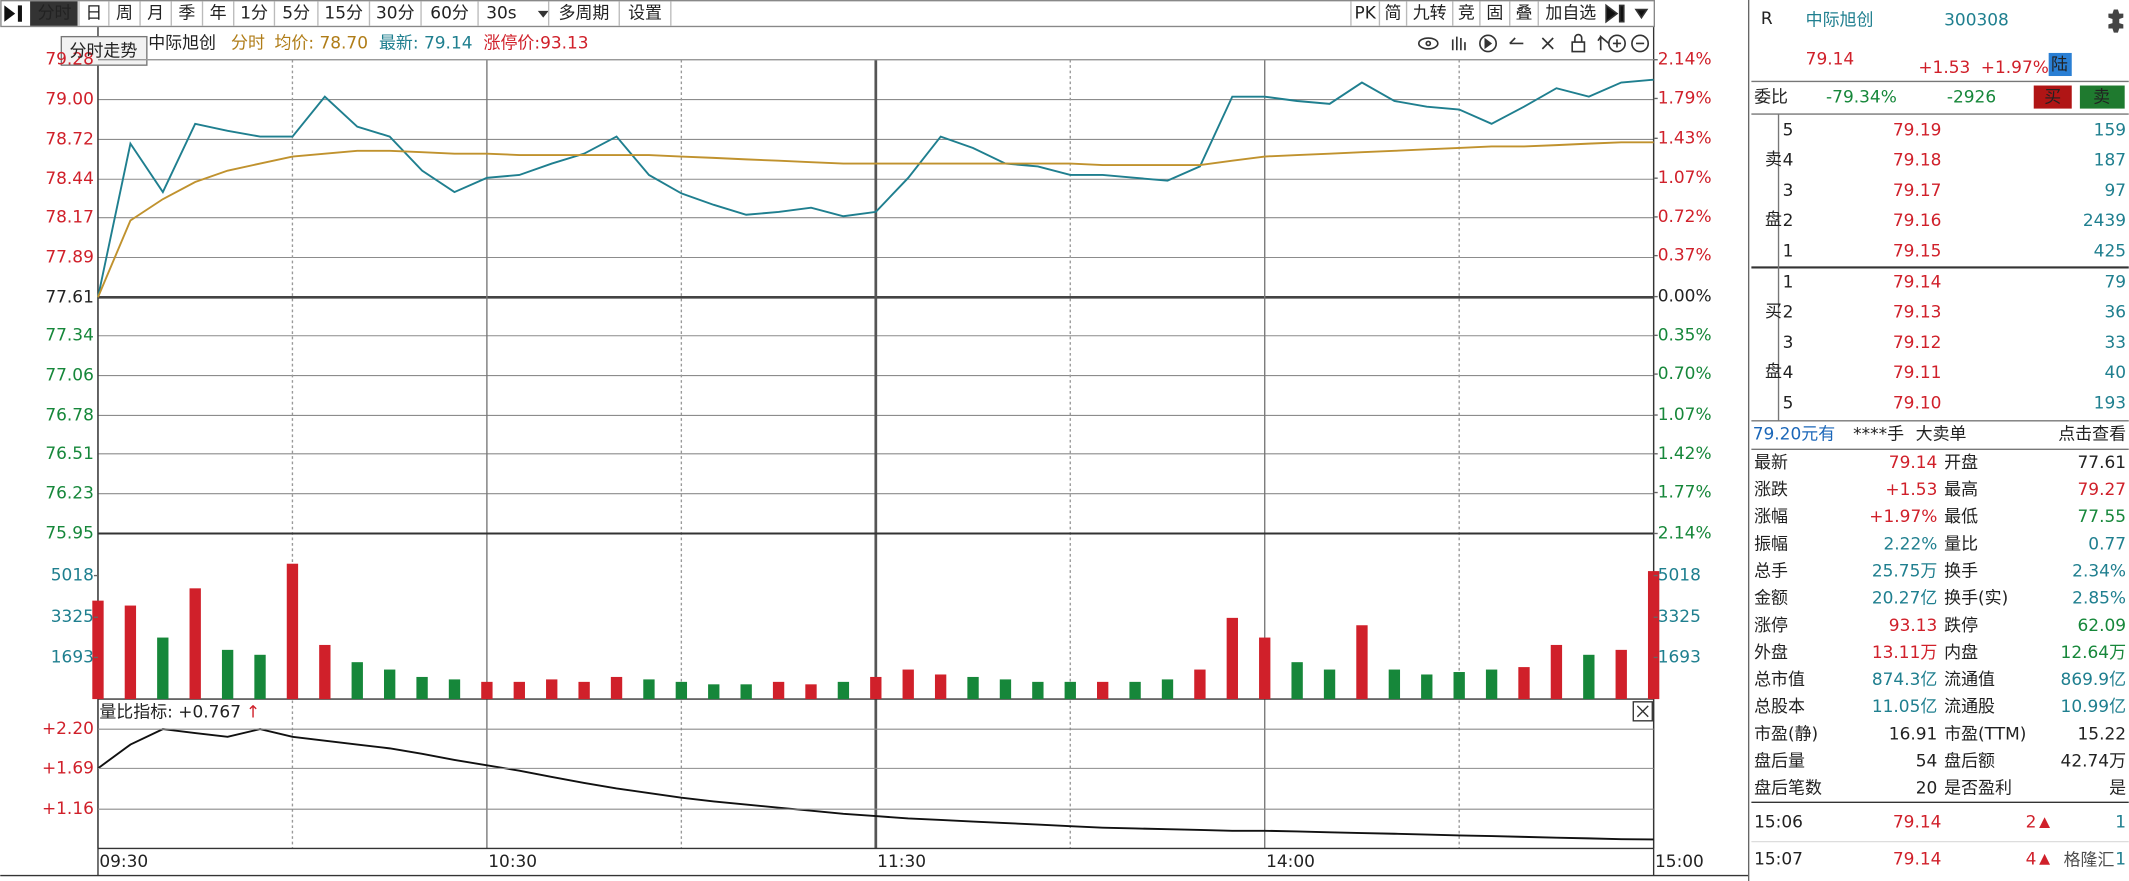 The height and width of the screenshot is (881, 2129). Describe the element at coordinates (512, 861) in the screenshot. I see `x-tick-label: 10:30` at that location.